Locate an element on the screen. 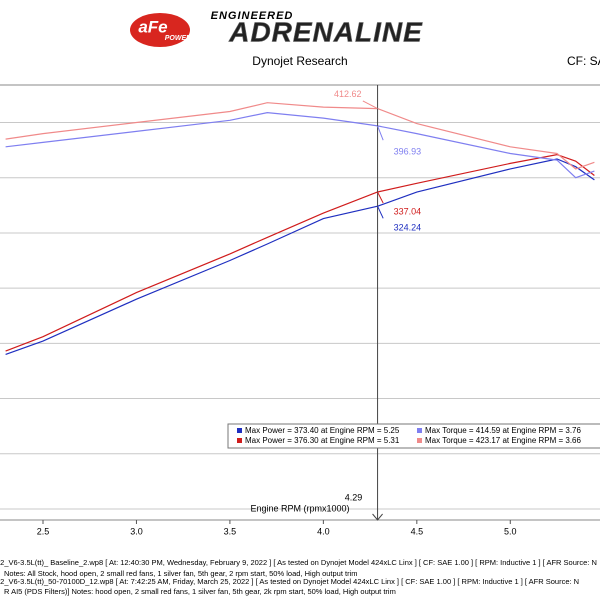 This screenshot has height=600, width=600. x-tick-label: 2.5 is located at coordinates (43, 531).